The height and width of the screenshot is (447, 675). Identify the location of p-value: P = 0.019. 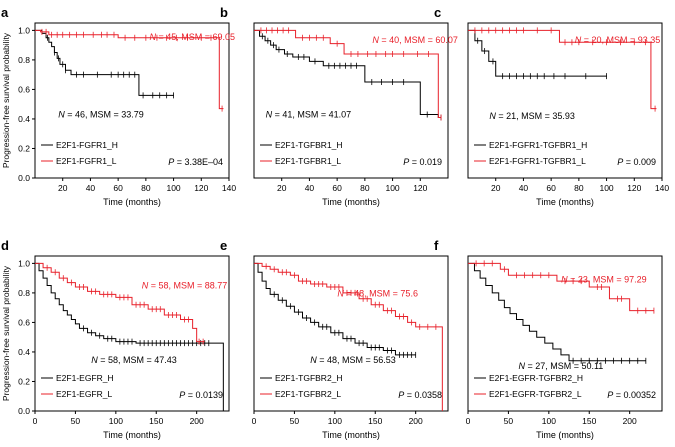
(422, 162).